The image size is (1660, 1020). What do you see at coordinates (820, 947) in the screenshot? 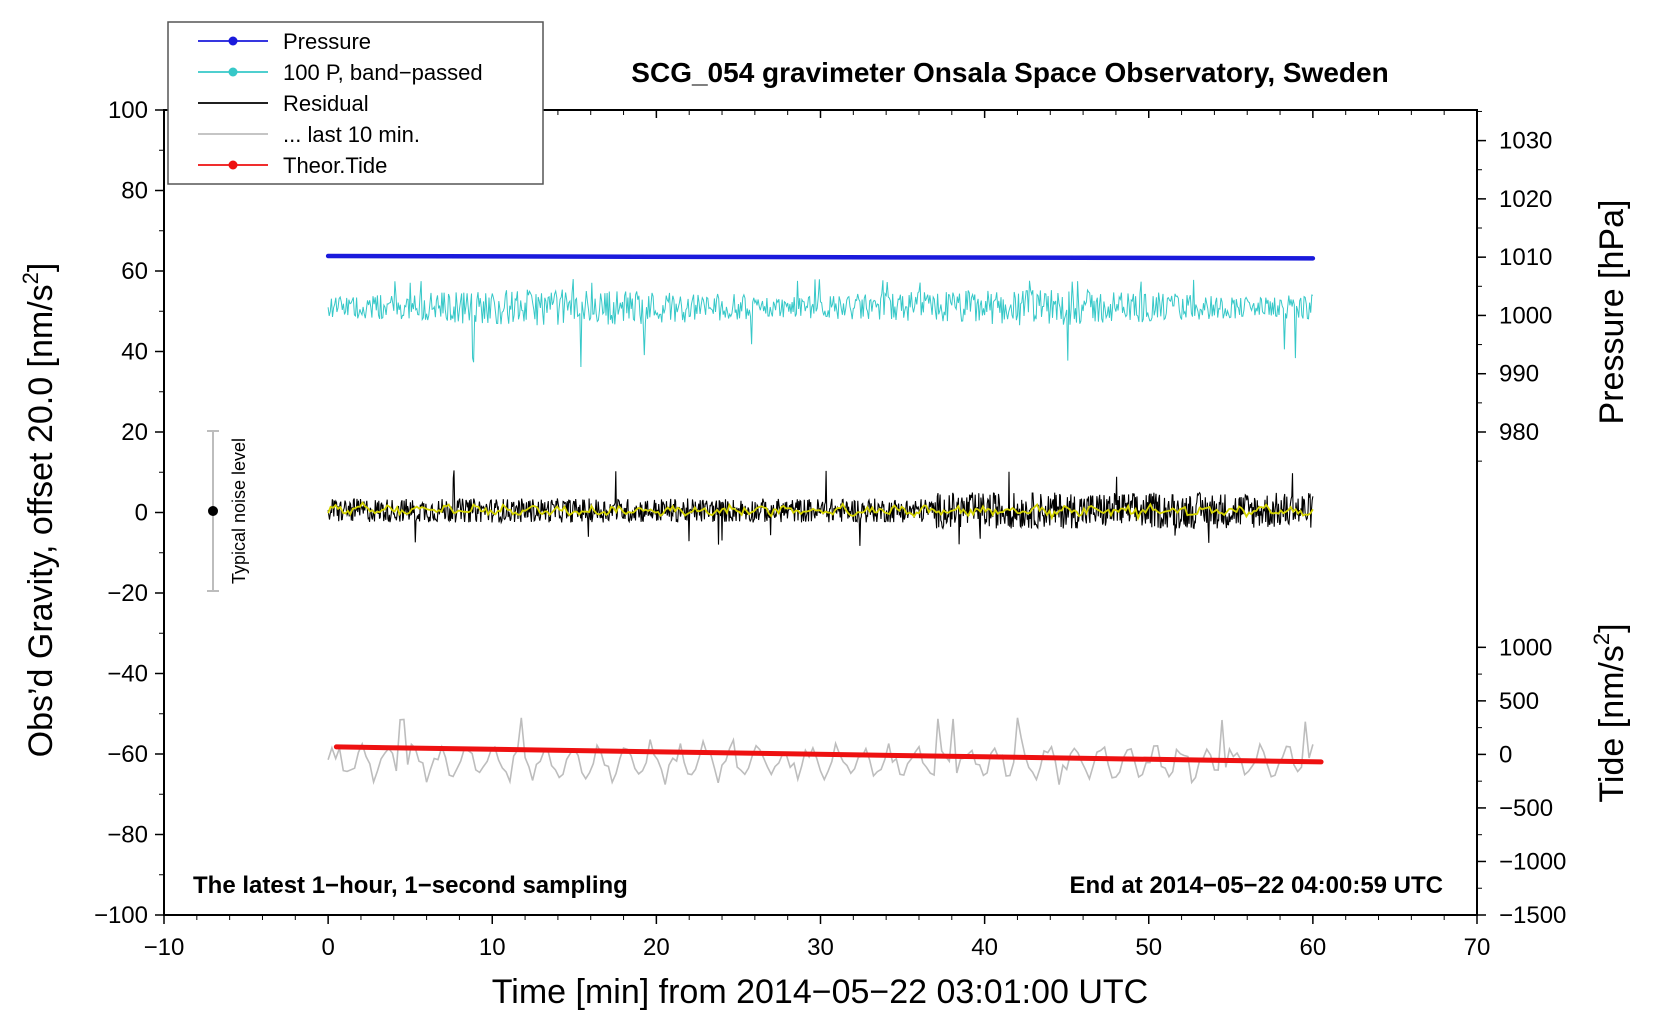
I see `x-tick-label: 30` at bounding box center [820, 947].